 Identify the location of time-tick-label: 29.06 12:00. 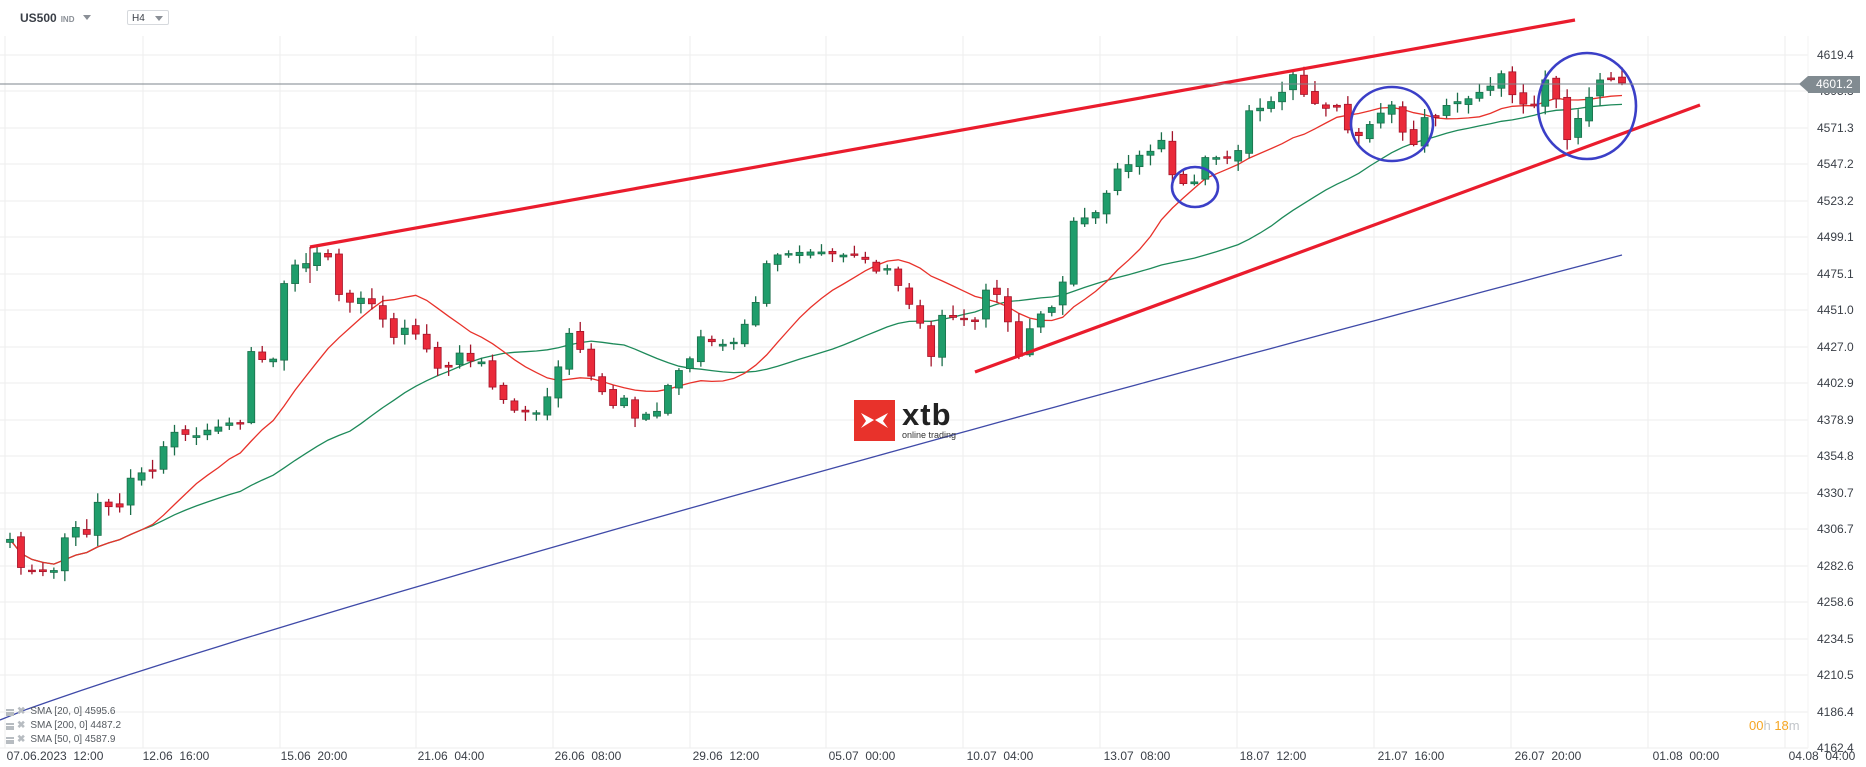
(726, 756).